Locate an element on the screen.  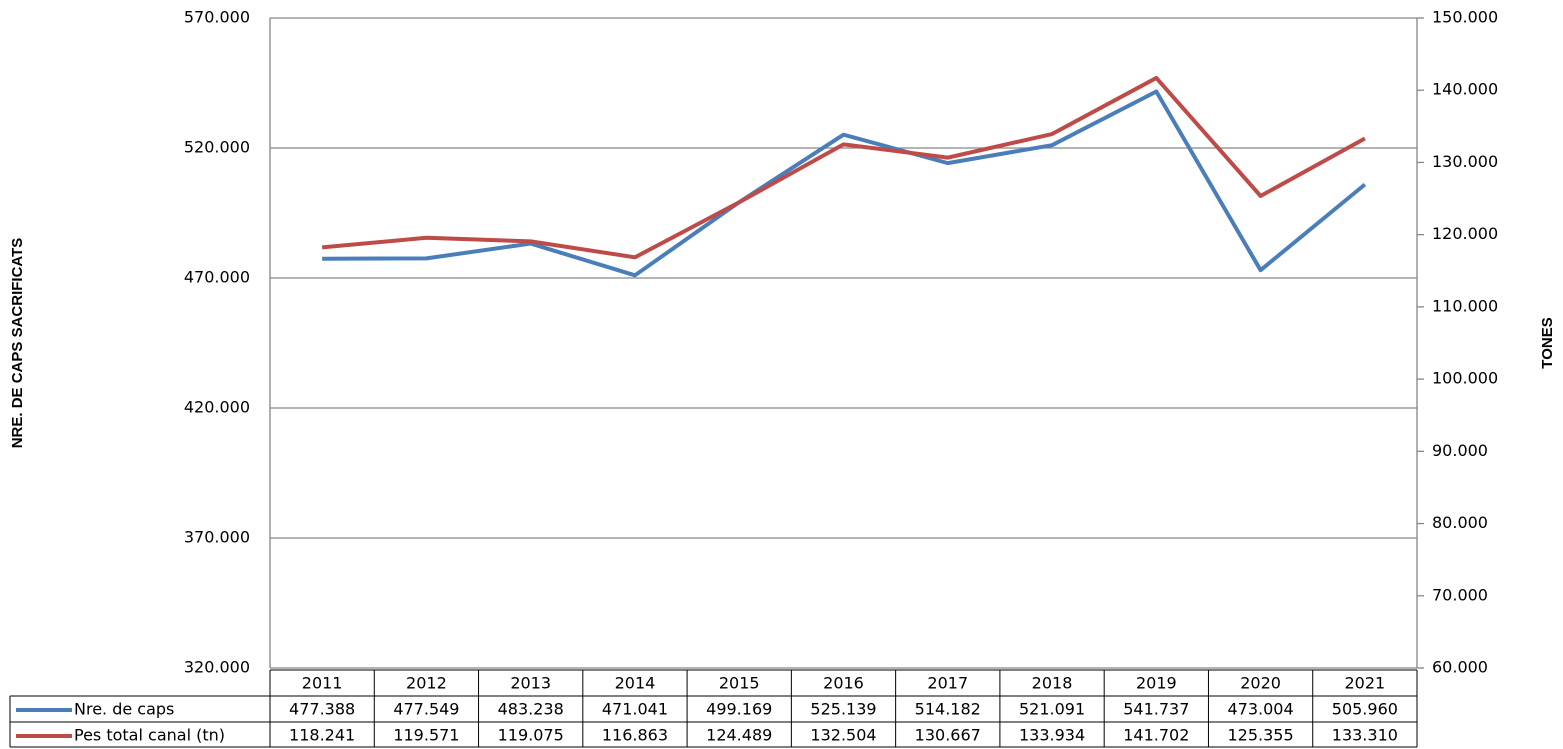
y2-tick-label: 80.000 is located at coordinates (1460, 522).